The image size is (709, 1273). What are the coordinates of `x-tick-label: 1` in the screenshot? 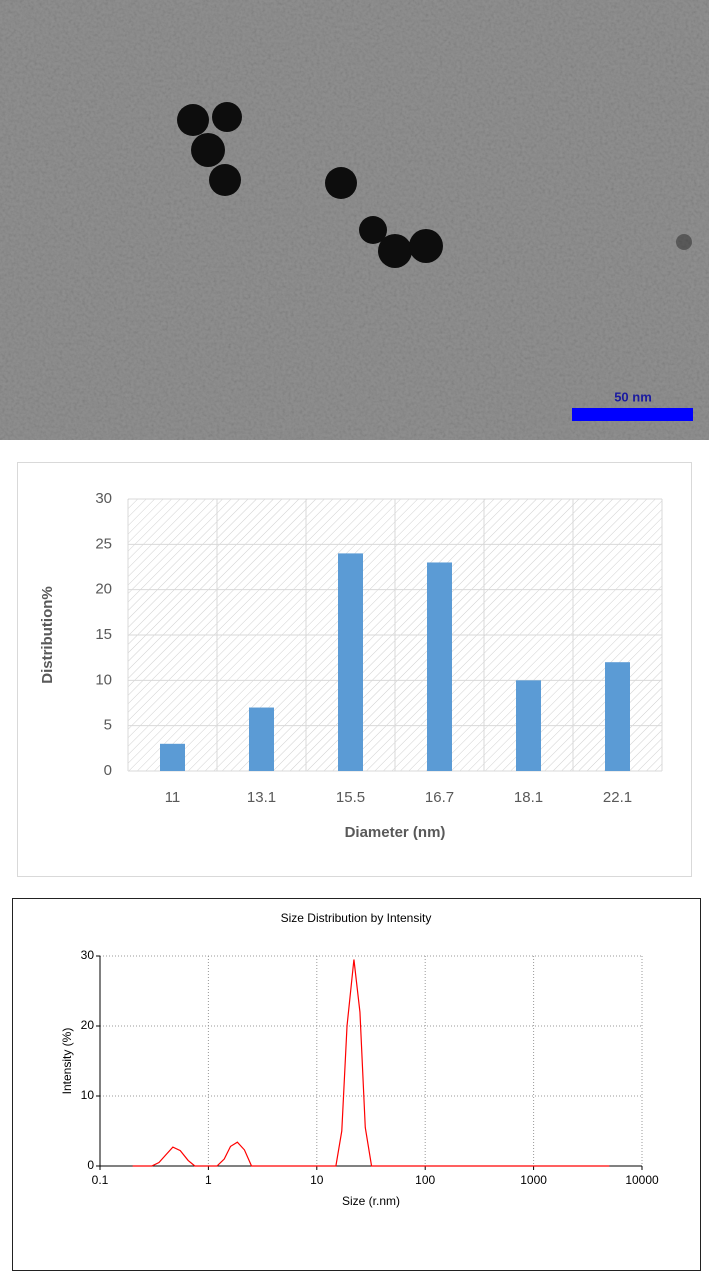 It's located at (208, 1180).